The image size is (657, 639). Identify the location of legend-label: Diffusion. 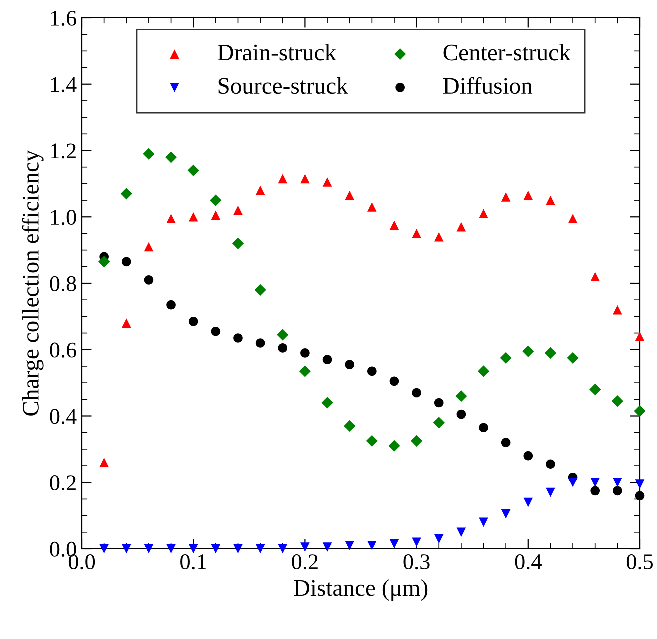
(488, 85).